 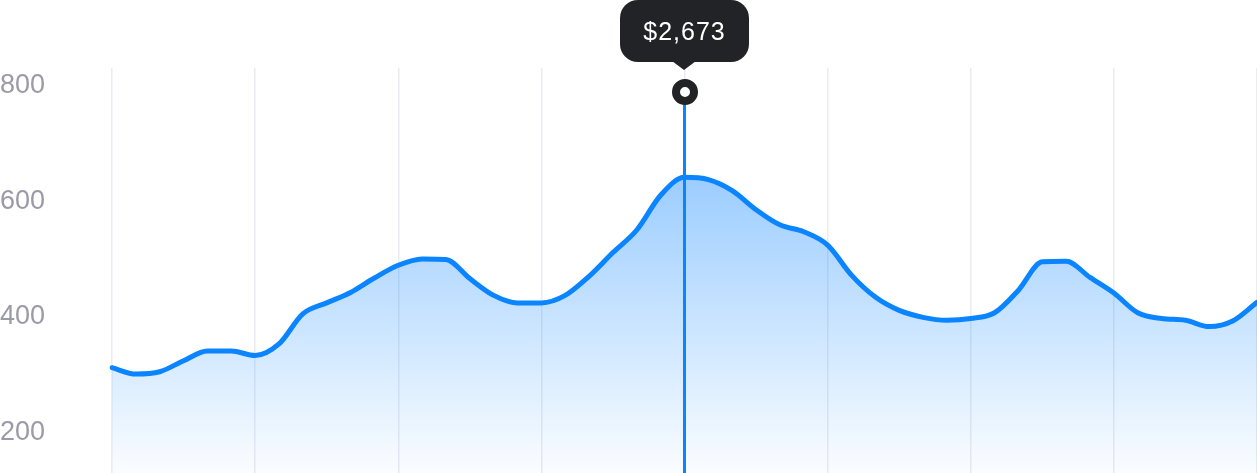 What do you see at coordinates (23, 199) in the screenshot?
I see `y-tick-label: 600` at bounding box center [23, 199].